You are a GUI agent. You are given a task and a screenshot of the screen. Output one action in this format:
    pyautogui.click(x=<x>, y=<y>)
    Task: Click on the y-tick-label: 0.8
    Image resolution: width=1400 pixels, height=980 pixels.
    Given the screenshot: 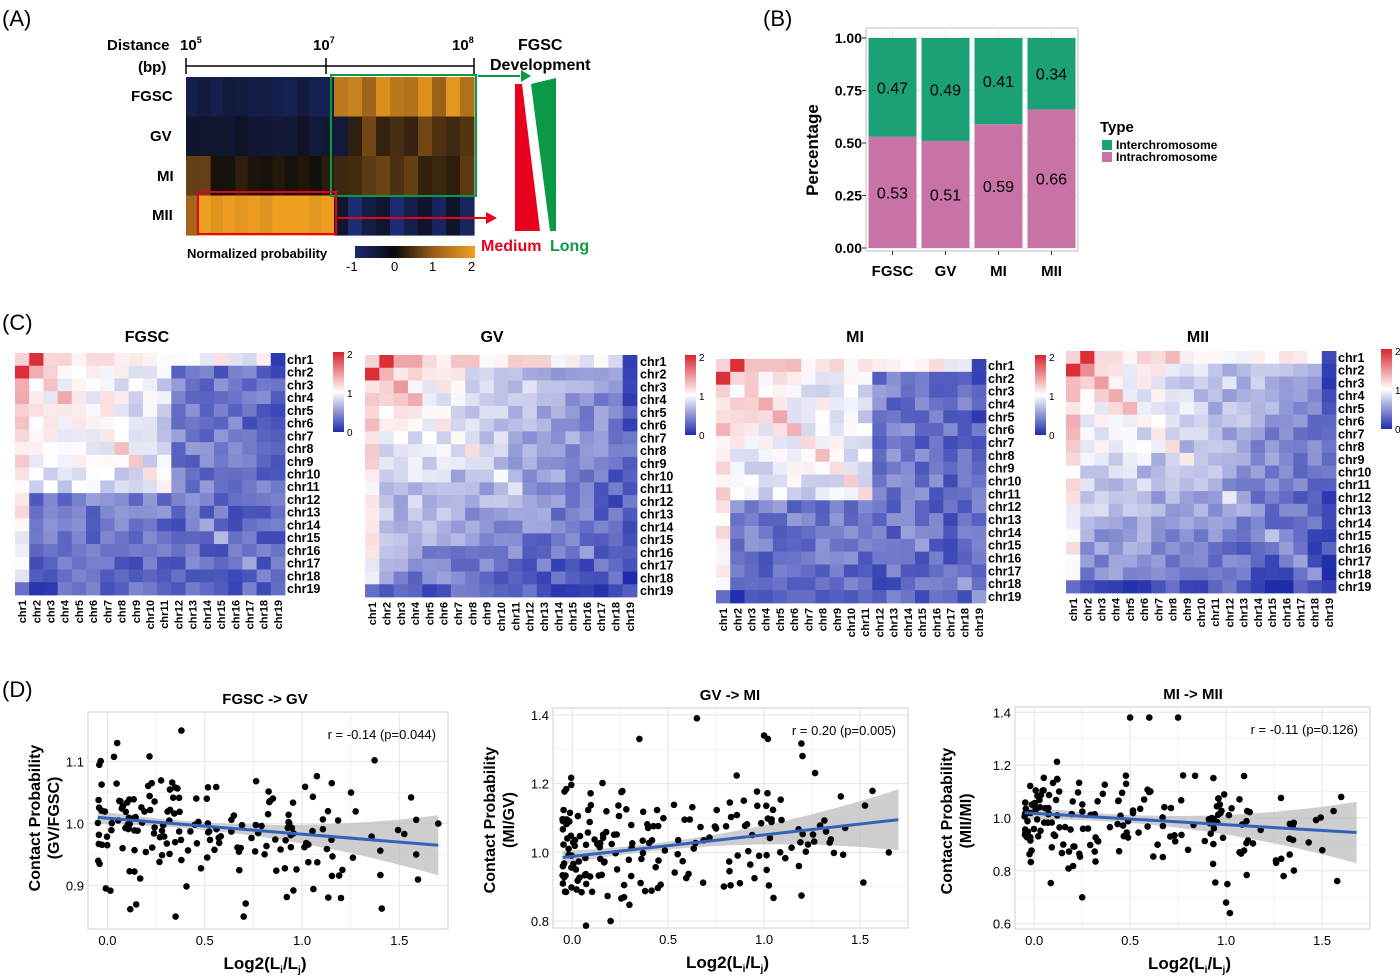 What is the action you would take?
    pyautogui.click(x=1002, y=871)
    